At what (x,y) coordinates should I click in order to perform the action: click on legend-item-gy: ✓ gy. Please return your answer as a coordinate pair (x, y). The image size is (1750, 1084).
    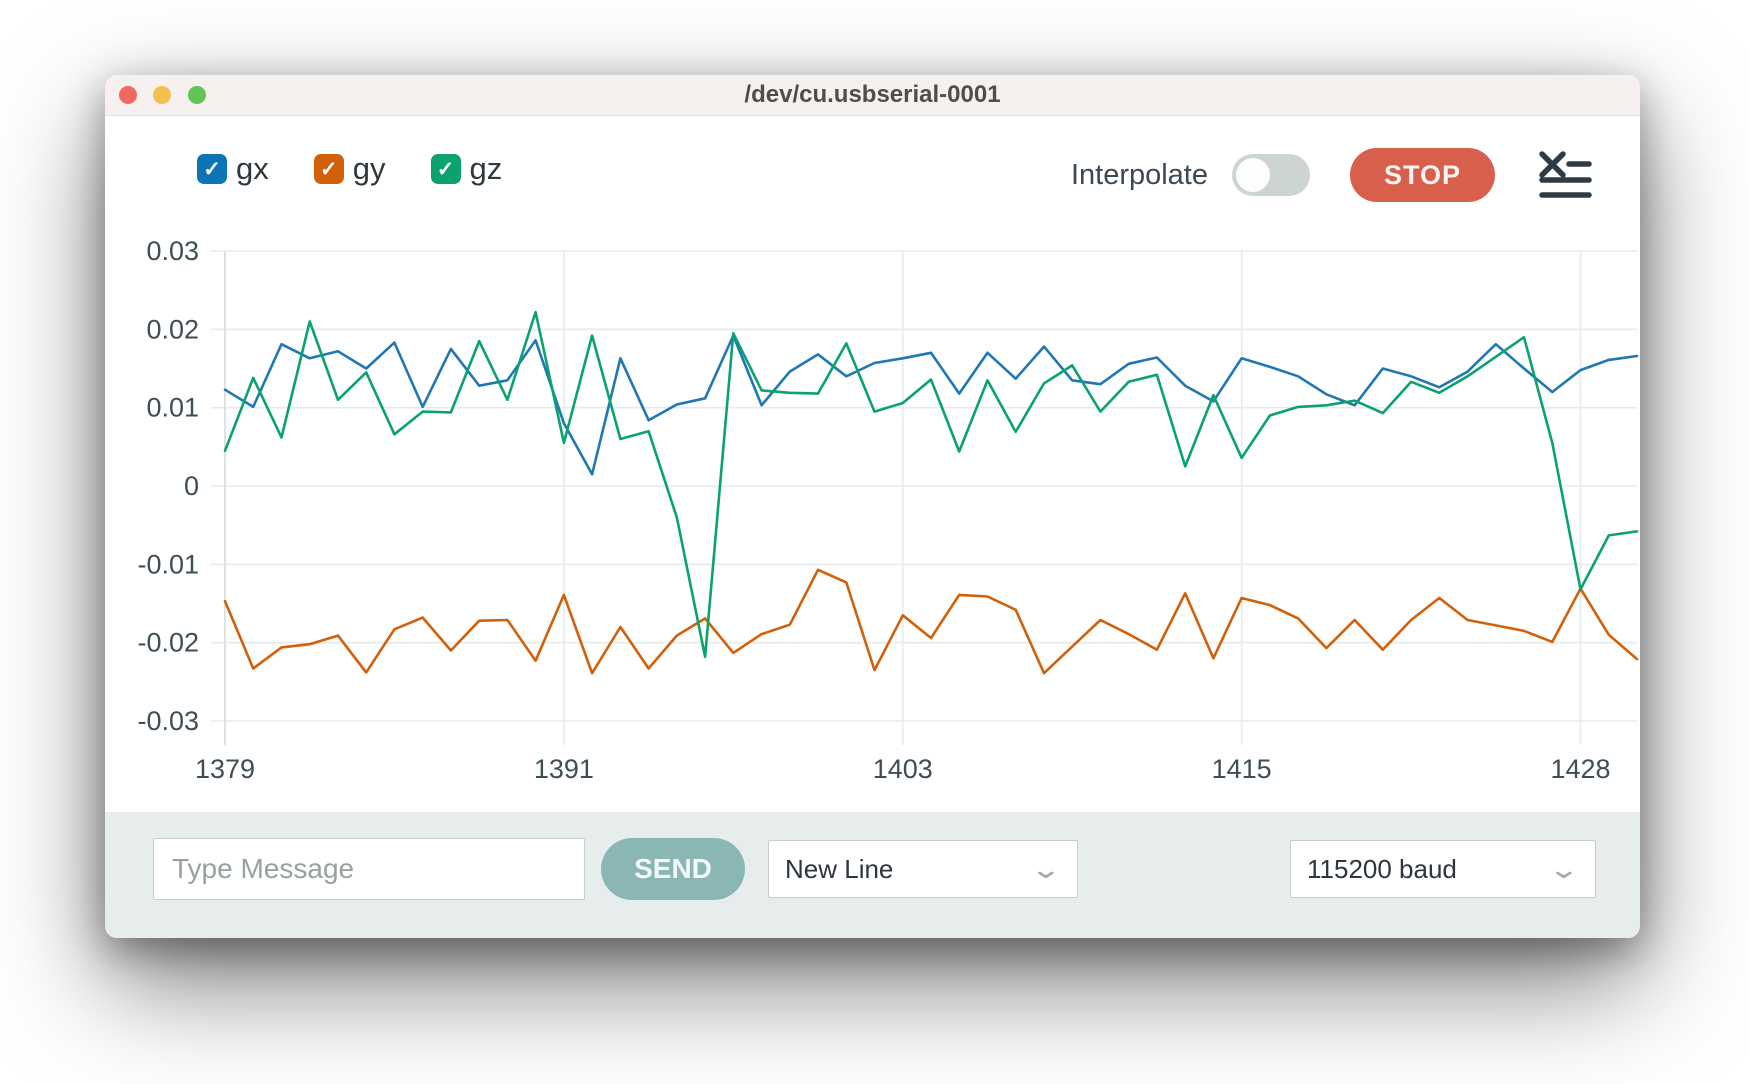
    Looking at the image, I should click on (349, 169).